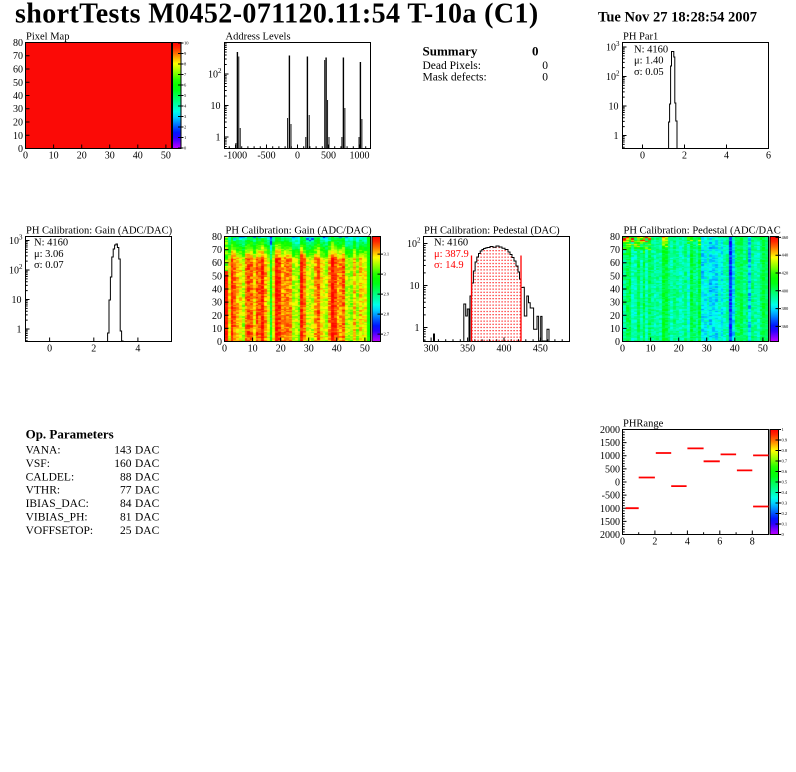  What do you see at coordinates (786, 290) in the screenshot?
I see `svg-text: 400` at bounding box center [786, 290].